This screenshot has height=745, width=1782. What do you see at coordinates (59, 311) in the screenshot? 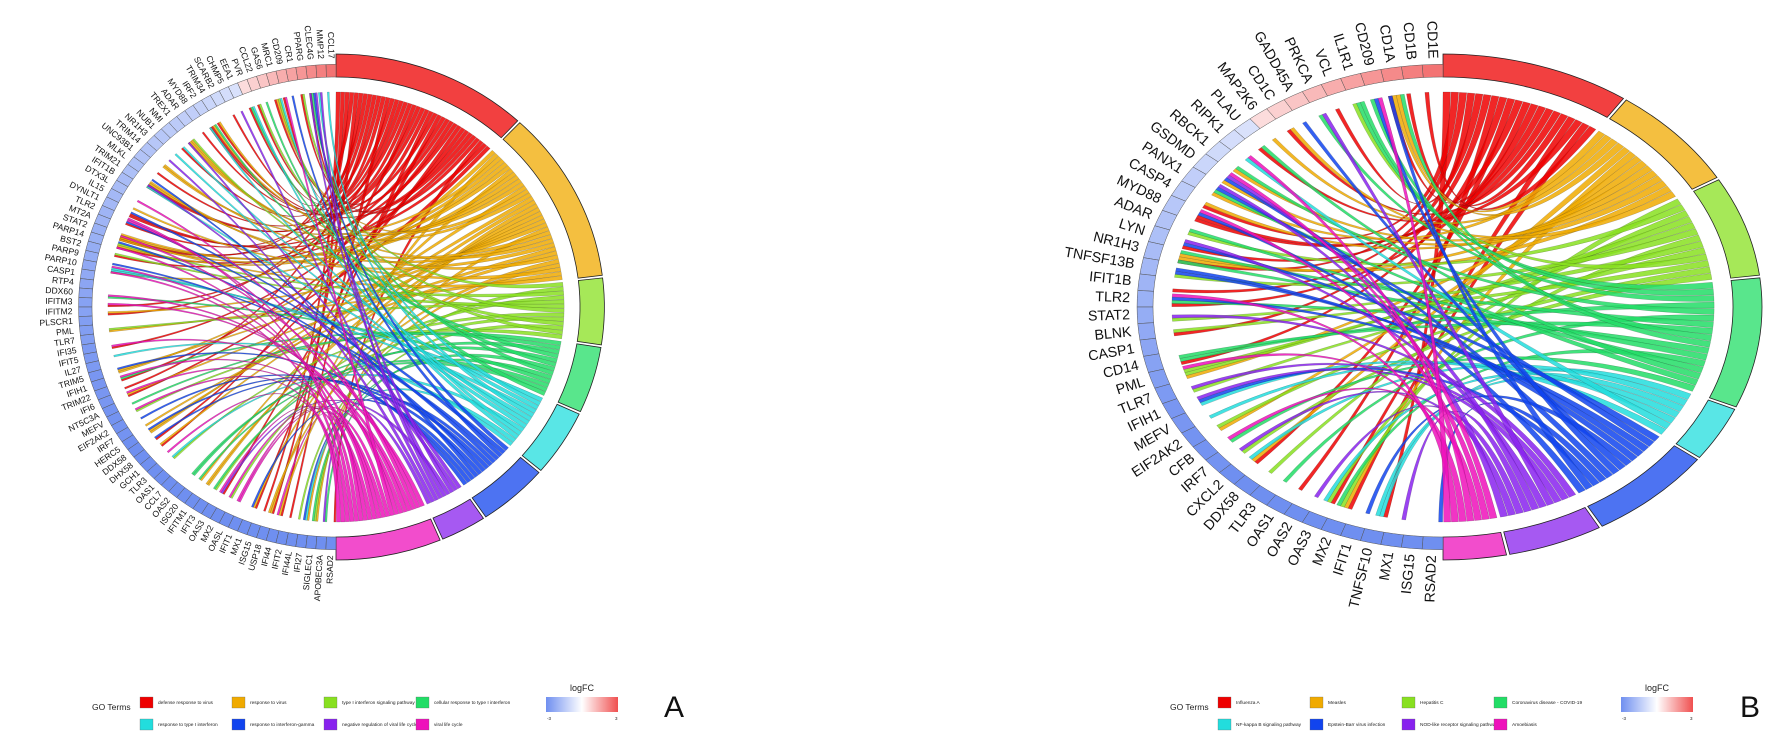
I see `gene-label: IFITM2` at bounding box center [59, 311].